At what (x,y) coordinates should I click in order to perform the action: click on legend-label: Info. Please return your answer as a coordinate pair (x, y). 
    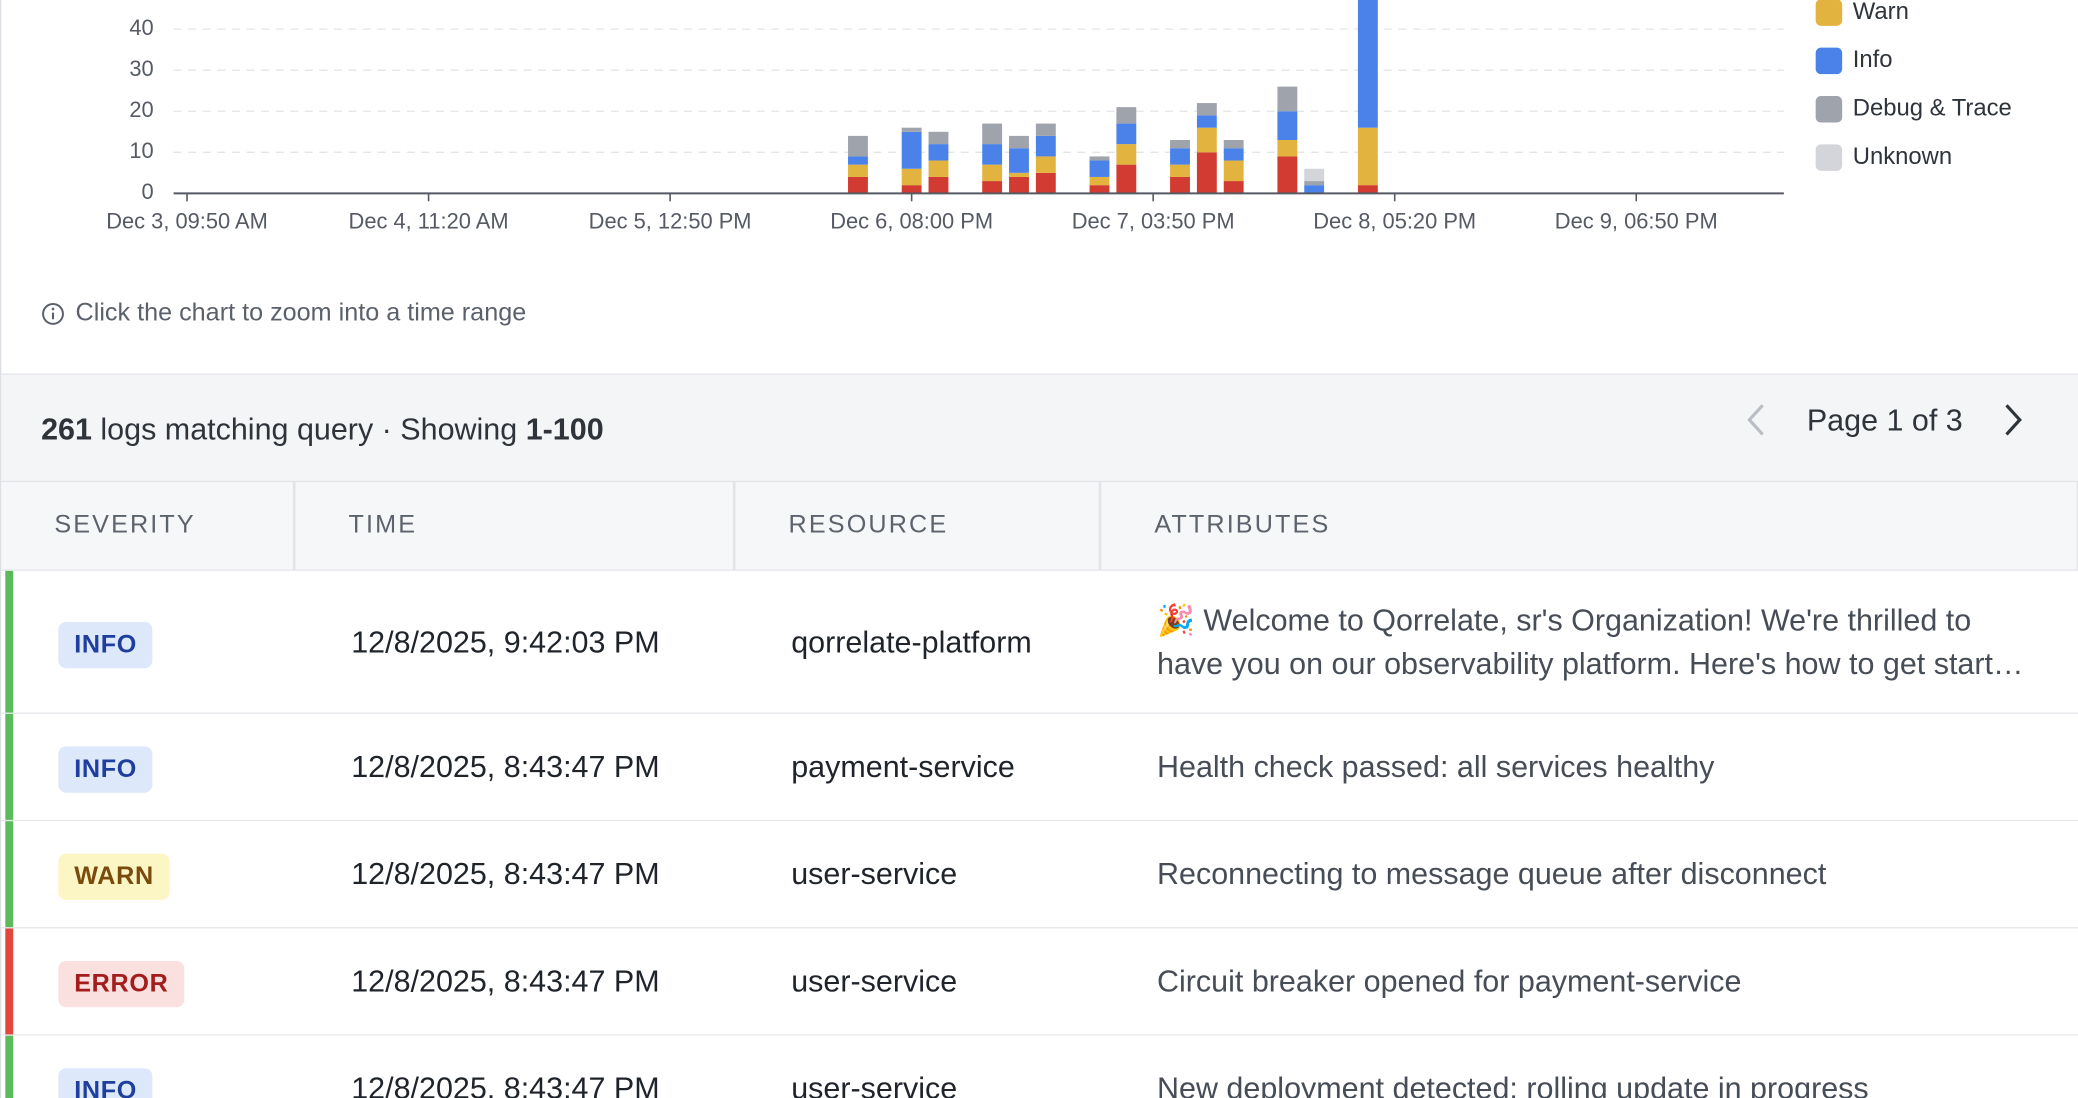
    Looking at the image, I should click on (1873, 59).